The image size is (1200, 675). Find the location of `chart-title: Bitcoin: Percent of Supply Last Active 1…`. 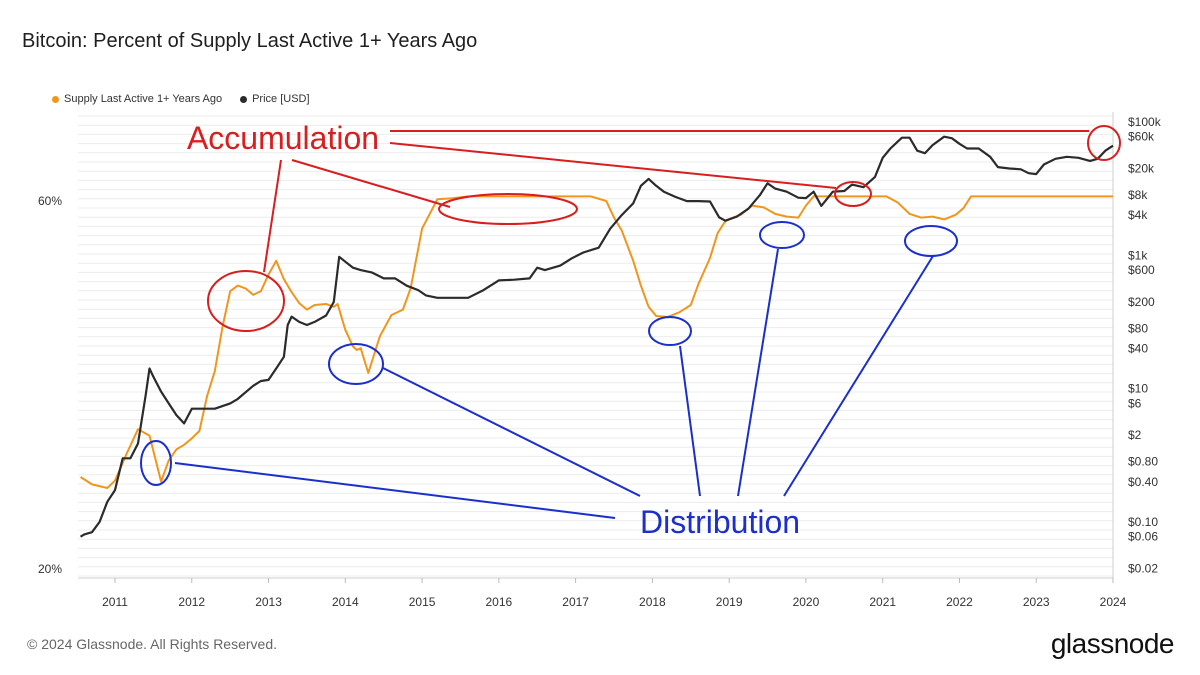

chart-title: Bitcoin: Percent of Supply Last Active 1… is located at coordinates (250, 41).